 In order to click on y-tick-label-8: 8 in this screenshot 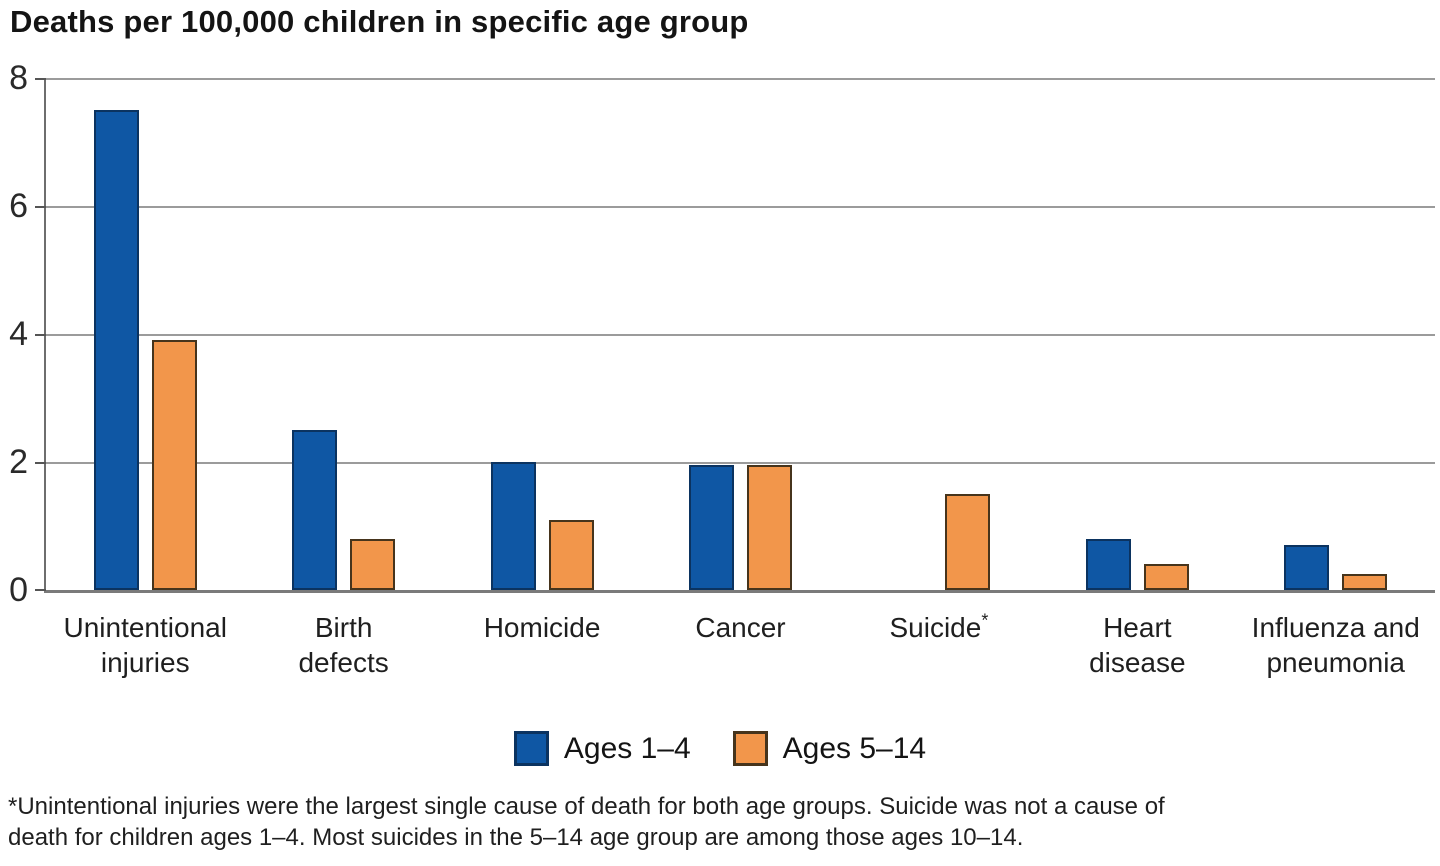, I will do `click(18, 78)`.